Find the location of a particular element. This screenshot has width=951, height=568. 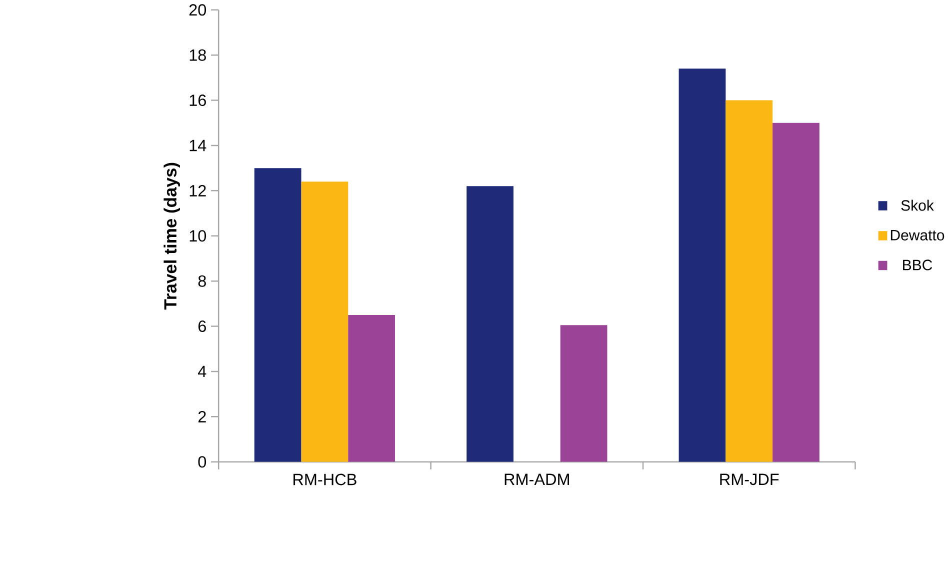

y-tick-label: 18 is located at coordinates (198, 55).